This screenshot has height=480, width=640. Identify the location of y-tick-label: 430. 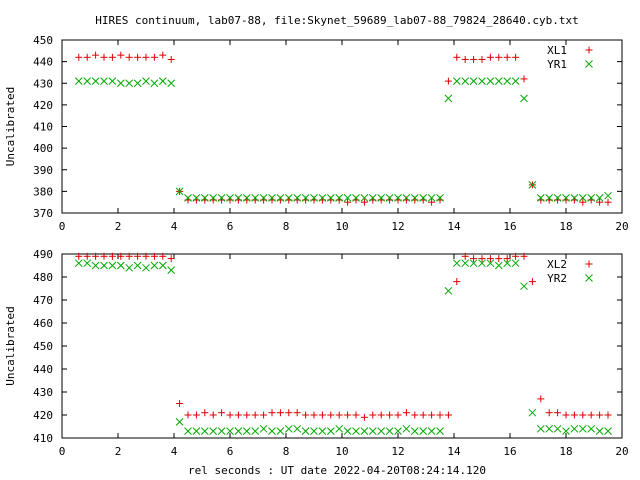
(43, 83).